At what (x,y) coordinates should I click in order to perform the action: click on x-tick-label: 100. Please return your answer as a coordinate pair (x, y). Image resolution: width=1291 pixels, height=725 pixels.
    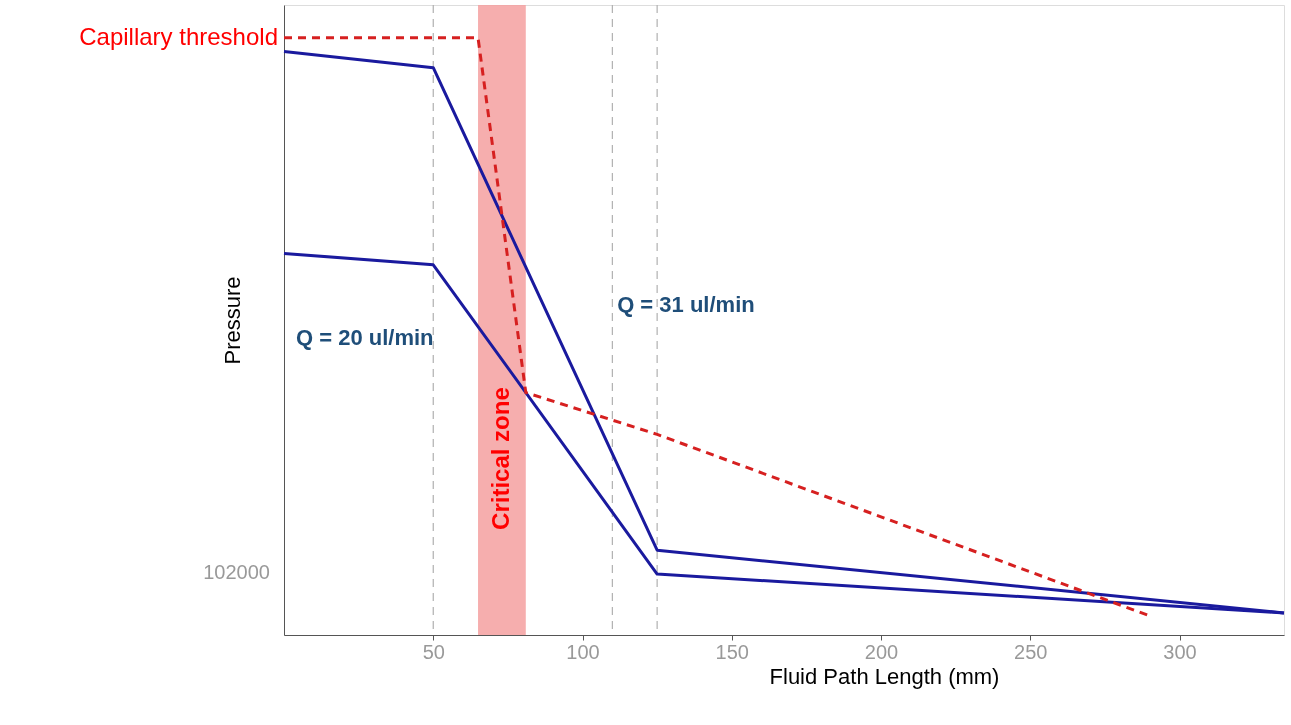
    Looking at the image, I should click on (583, 651).